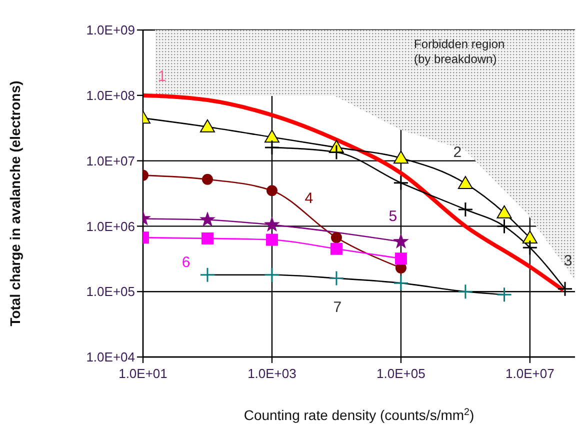  What do you see at coordinates (457, 152) in the screenshot?
I see `series-label: 2` at bounding box center [457, 152].